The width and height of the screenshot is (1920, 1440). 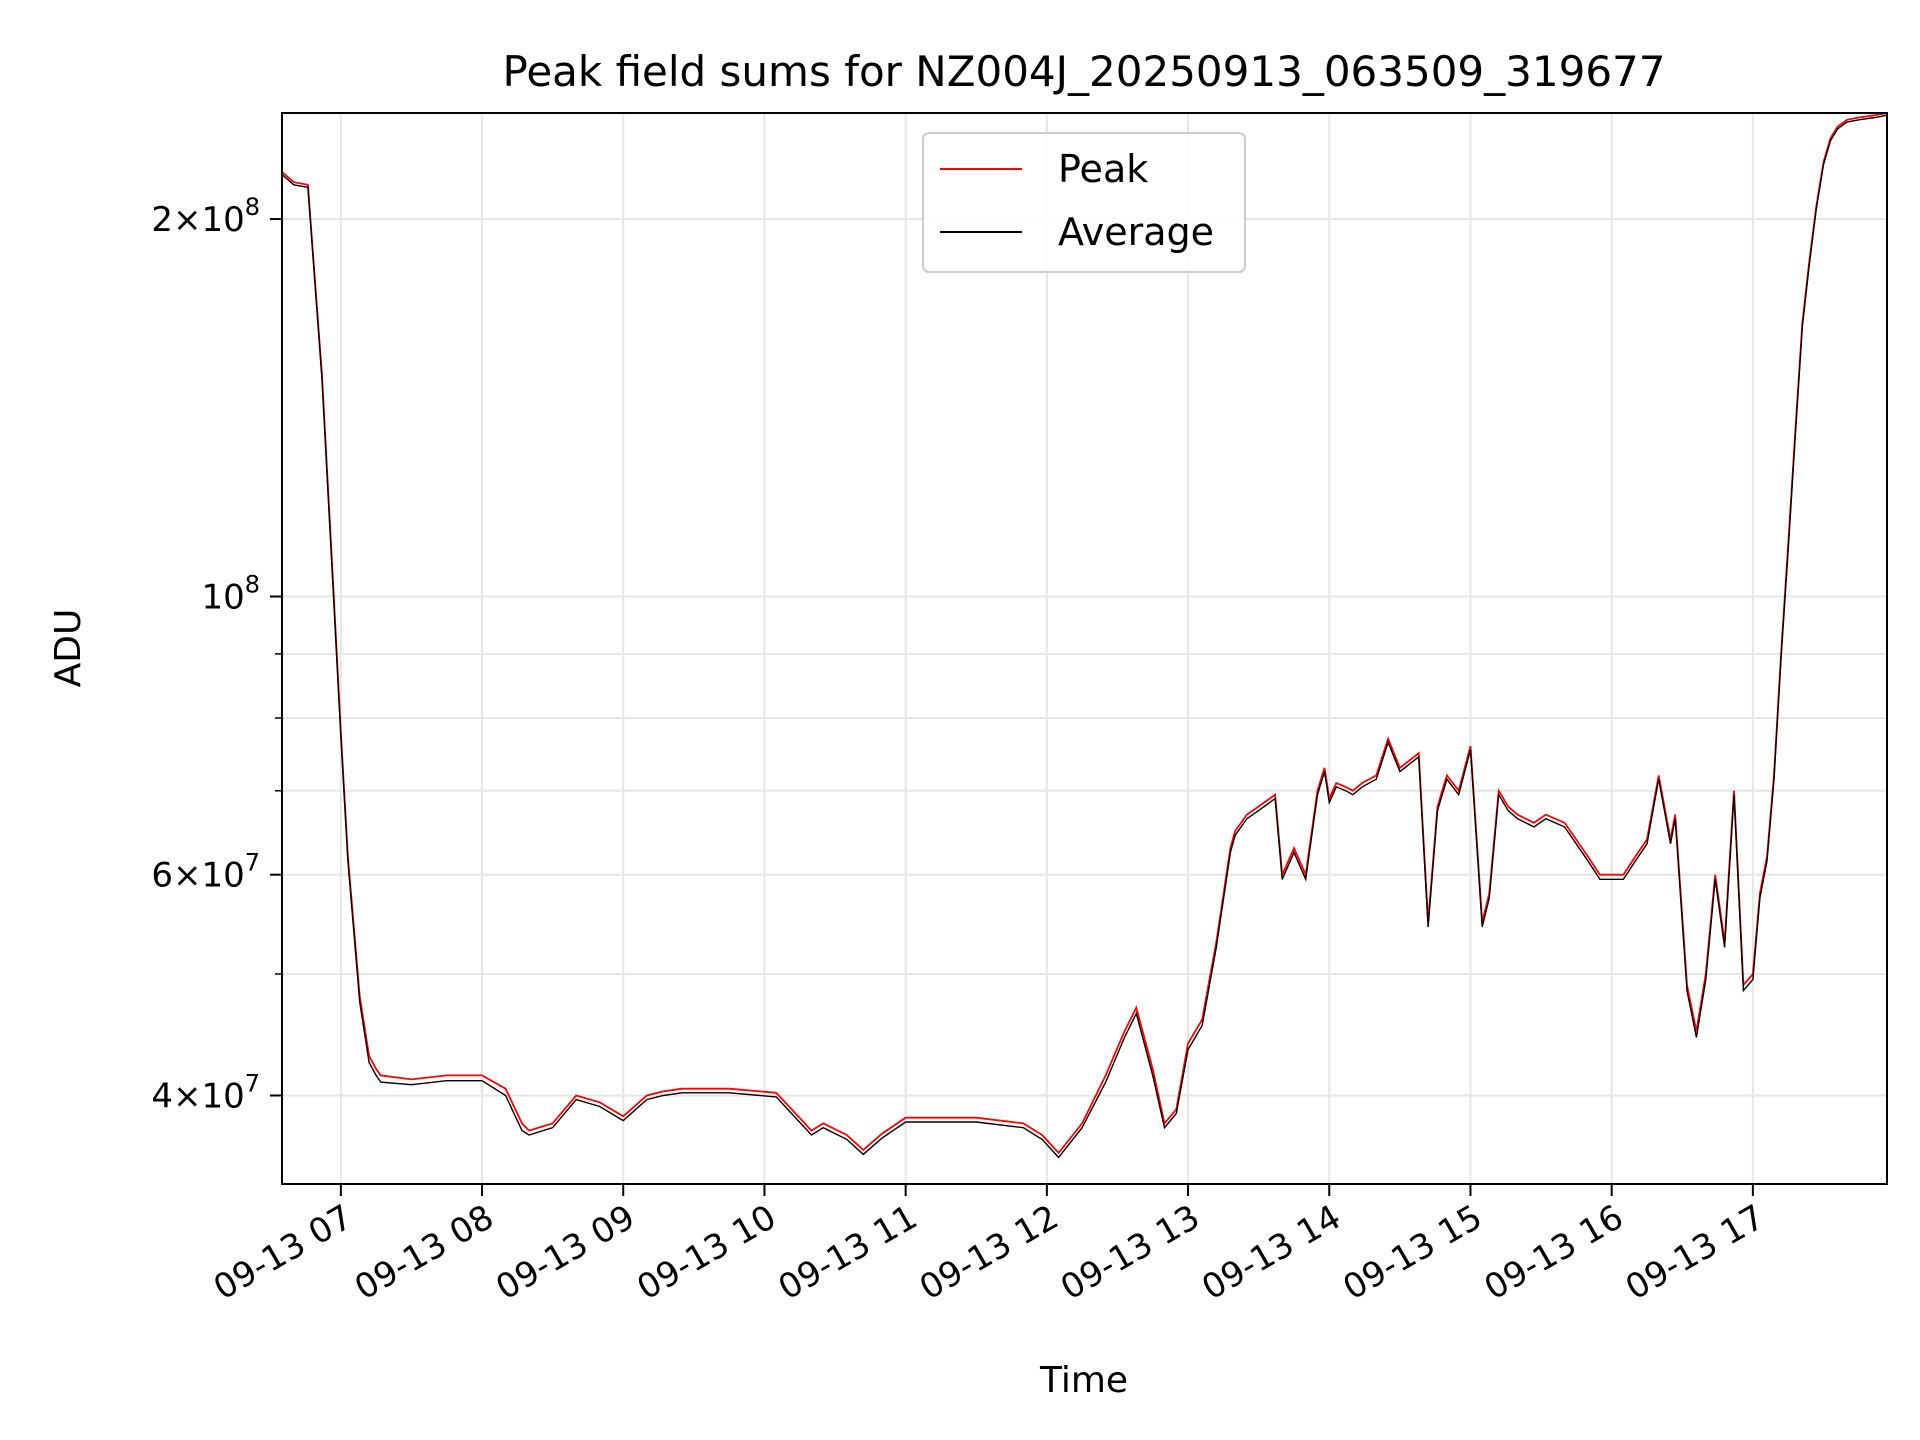 I want to click on y-tick-label: 4×107, so click(x=205, y=1092).